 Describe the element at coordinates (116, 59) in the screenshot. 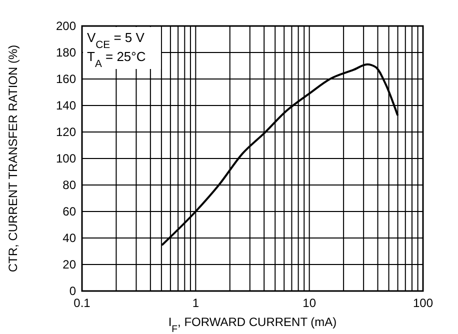

I see `annotation: T$_{A}$ = 25°C` at that location.